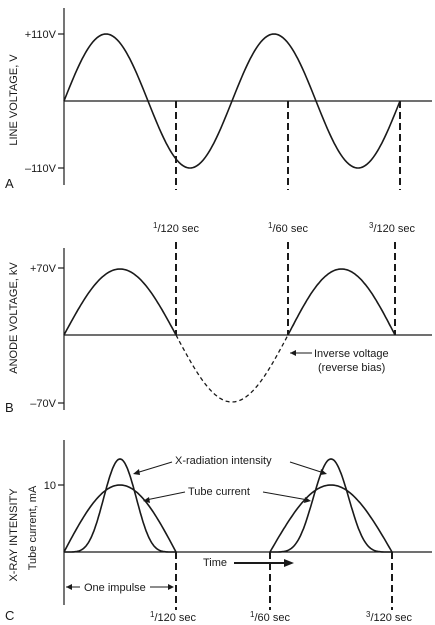 This screenshot has height=625, width=435. Describe the element at coordinates (9, 183) in the screenshot. I see `panel-a-letter: A` at that location.